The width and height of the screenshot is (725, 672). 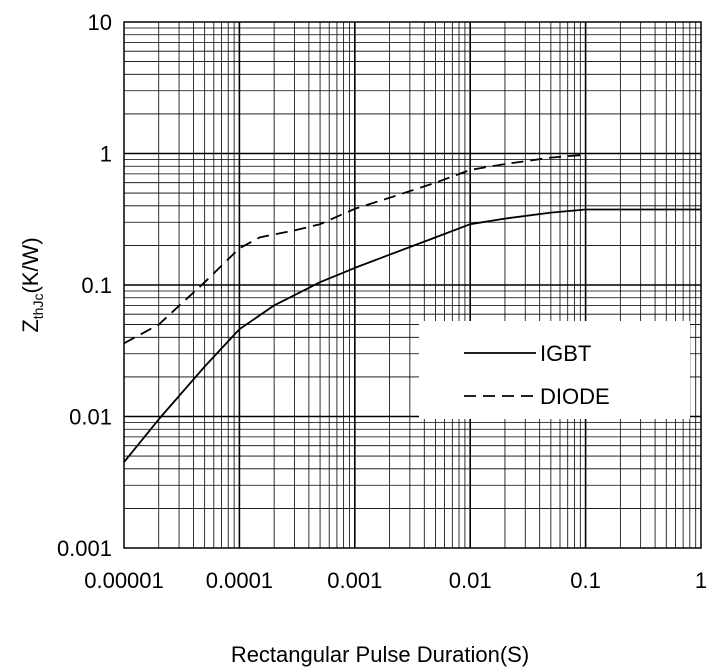 What do you see at coordinates (30, 325) in the screenshot?
I see `y-axis-label-main: Z` at bounding box center [30, 325].